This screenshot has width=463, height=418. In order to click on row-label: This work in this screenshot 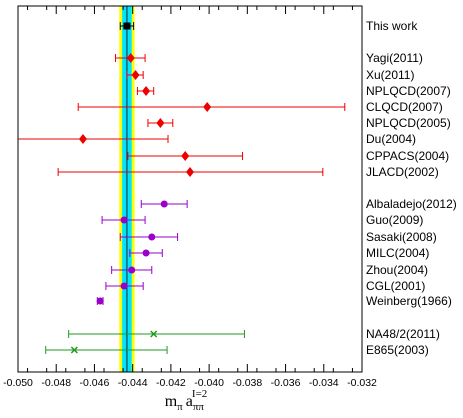, I will do `click(392, 26)`.